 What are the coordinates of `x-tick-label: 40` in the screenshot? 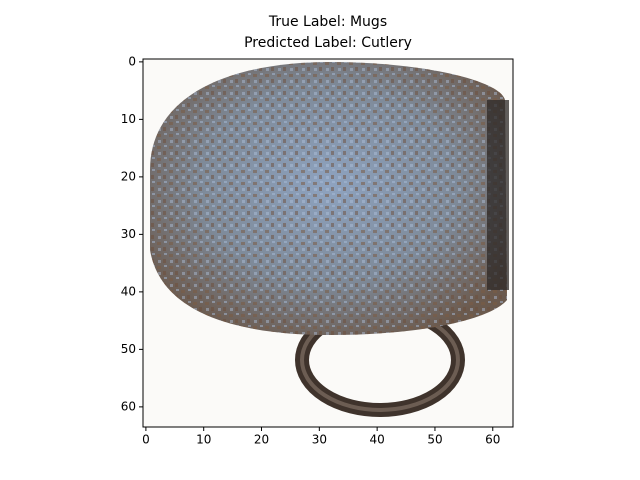 It's located at (377, 440).